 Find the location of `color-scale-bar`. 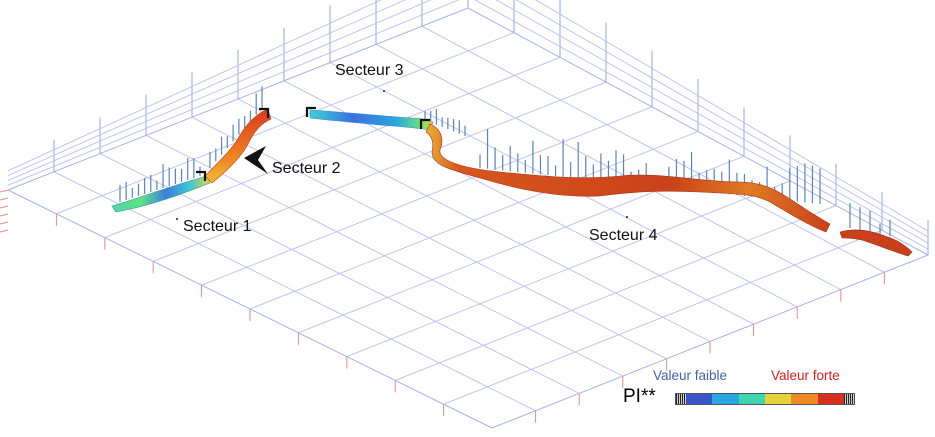

color-scale-bar is located at coordinates (765, 399).